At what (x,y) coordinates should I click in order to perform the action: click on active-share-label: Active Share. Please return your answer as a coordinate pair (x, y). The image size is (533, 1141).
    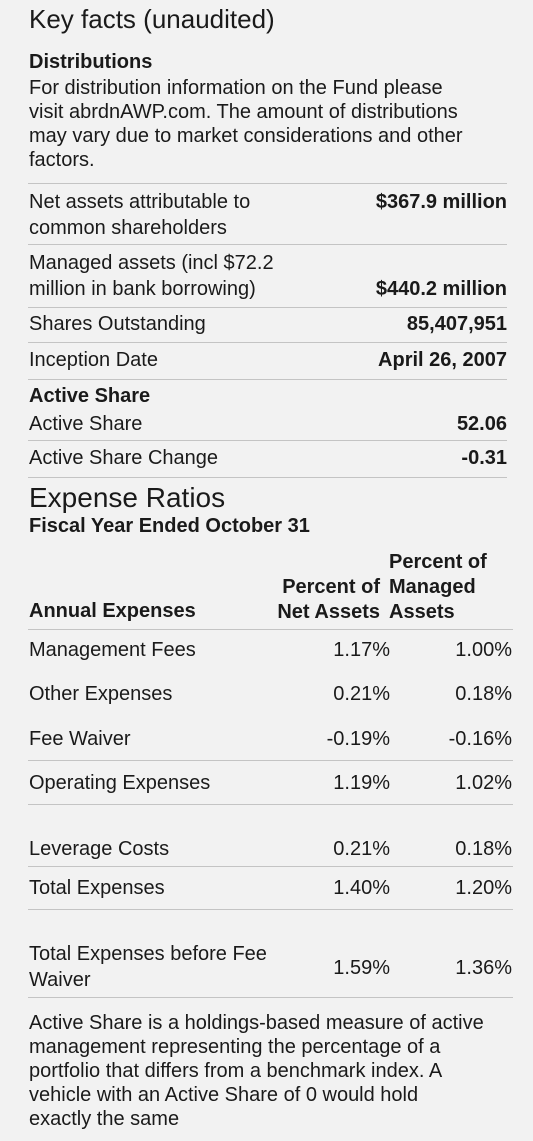
    Looking at the image, I should click on (86, 424).